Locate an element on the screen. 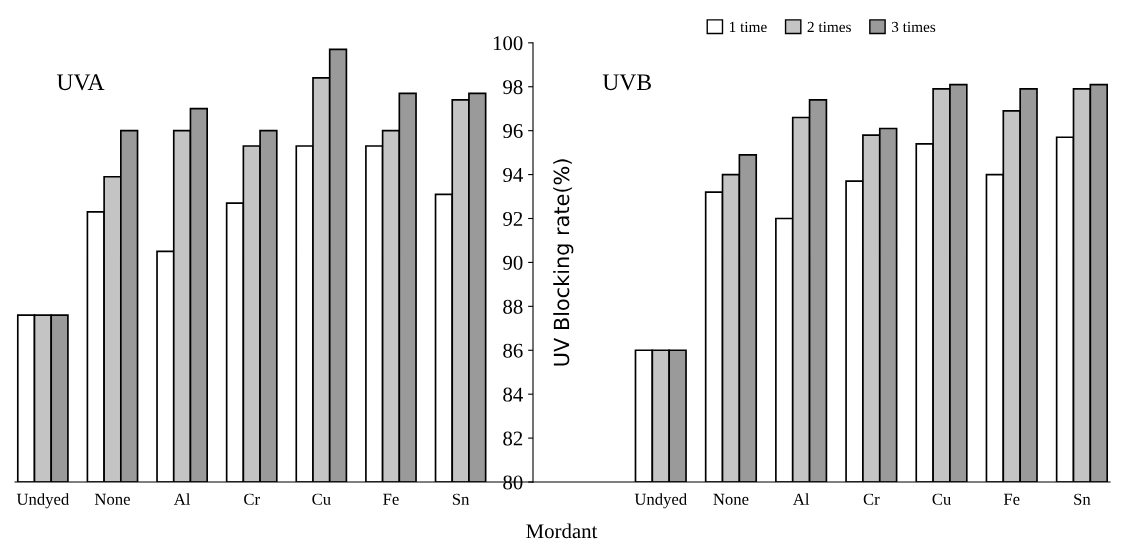 The height and width of the screenshot is (549, 1123). legend-label: 1 time is located at coordinates (748, 27).